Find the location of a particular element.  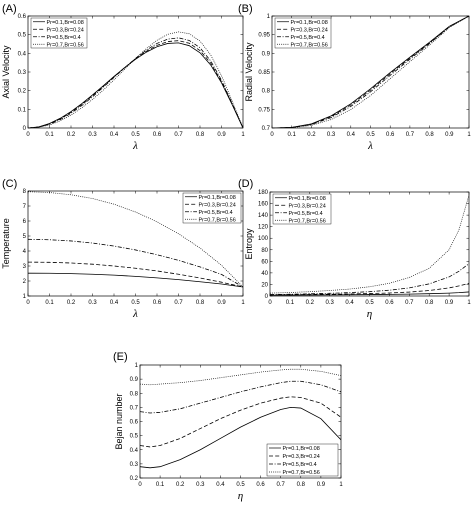

y-axis-label: Radial Velocity is located at coordinates (249, 72).